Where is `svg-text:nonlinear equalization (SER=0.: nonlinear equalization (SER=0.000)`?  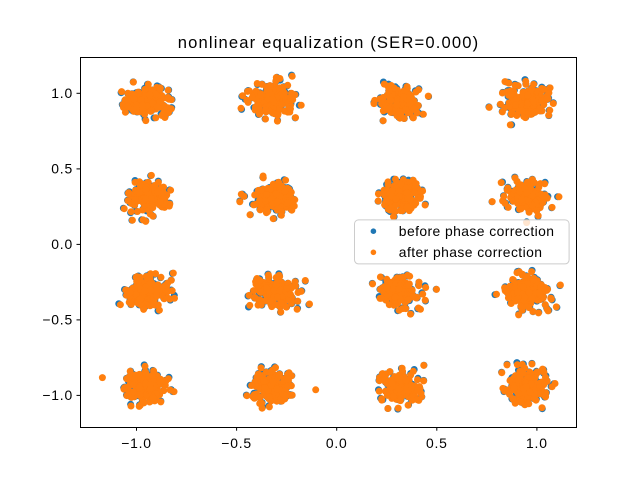 svg-text:nonlinear equalization (SER=0.: nonlinear equalization (SER=0.000) is located at coordinates (329, 42).